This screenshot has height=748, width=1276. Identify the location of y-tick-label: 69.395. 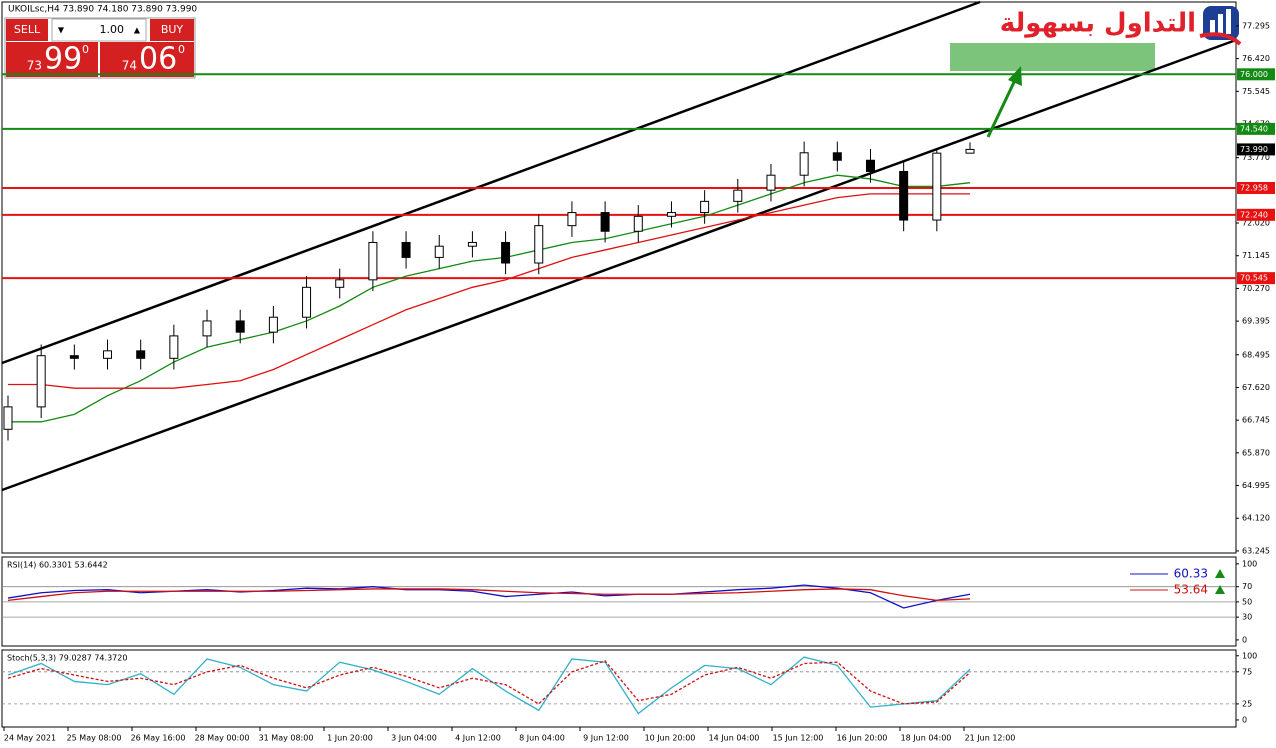
(1256, 321).